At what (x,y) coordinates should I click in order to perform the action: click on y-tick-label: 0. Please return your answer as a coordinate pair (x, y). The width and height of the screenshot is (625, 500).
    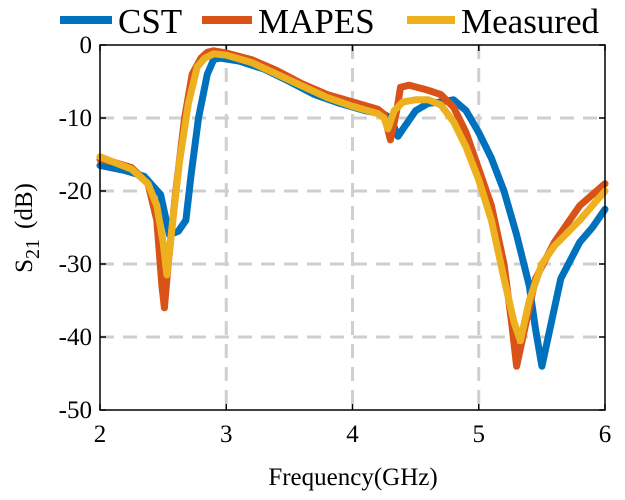
    Looking at the image, I should click on (86, 45).